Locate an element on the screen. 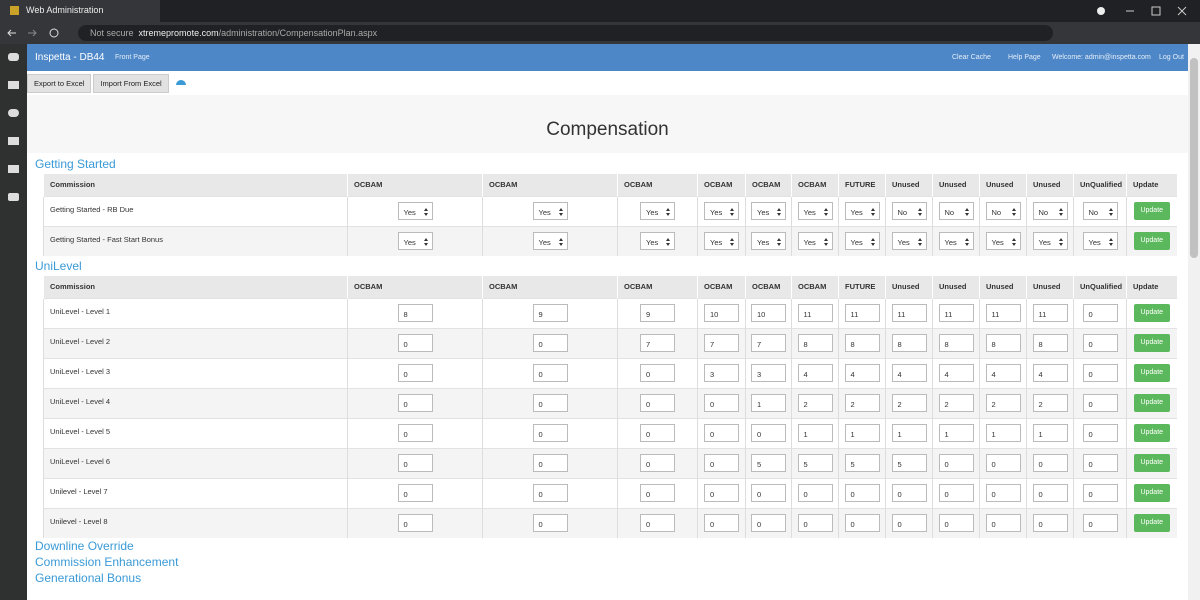 Image resolution: width=1200 pixels, height=600 pixels. log-out-link: Log Out is located at coordinates (1171, 57).